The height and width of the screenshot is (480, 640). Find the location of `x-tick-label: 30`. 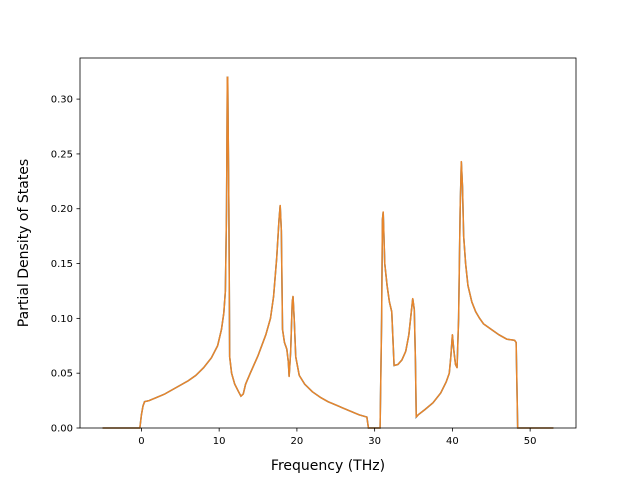

x-tick-label: 30 is located at coordinates (374, 441).